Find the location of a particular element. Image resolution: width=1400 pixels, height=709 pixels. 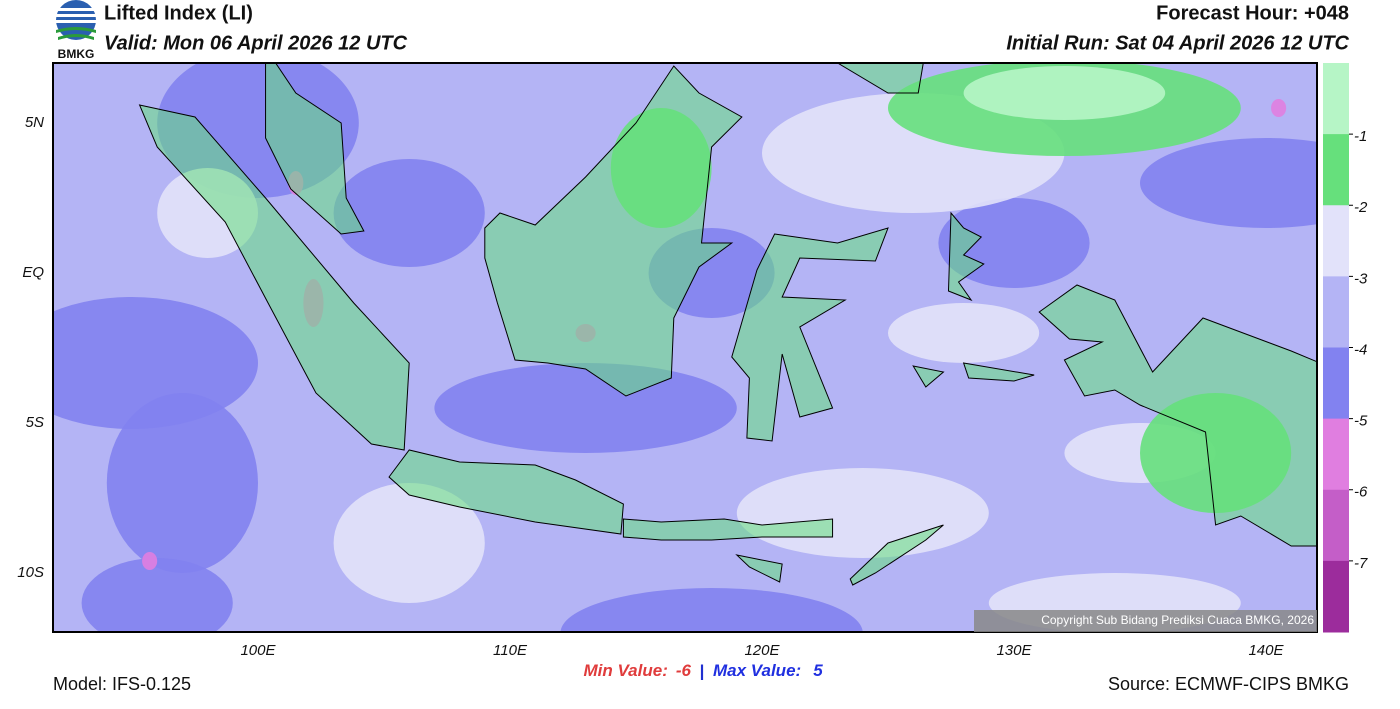

colorbar-label: -5 is located at coordinates (1361, 421).